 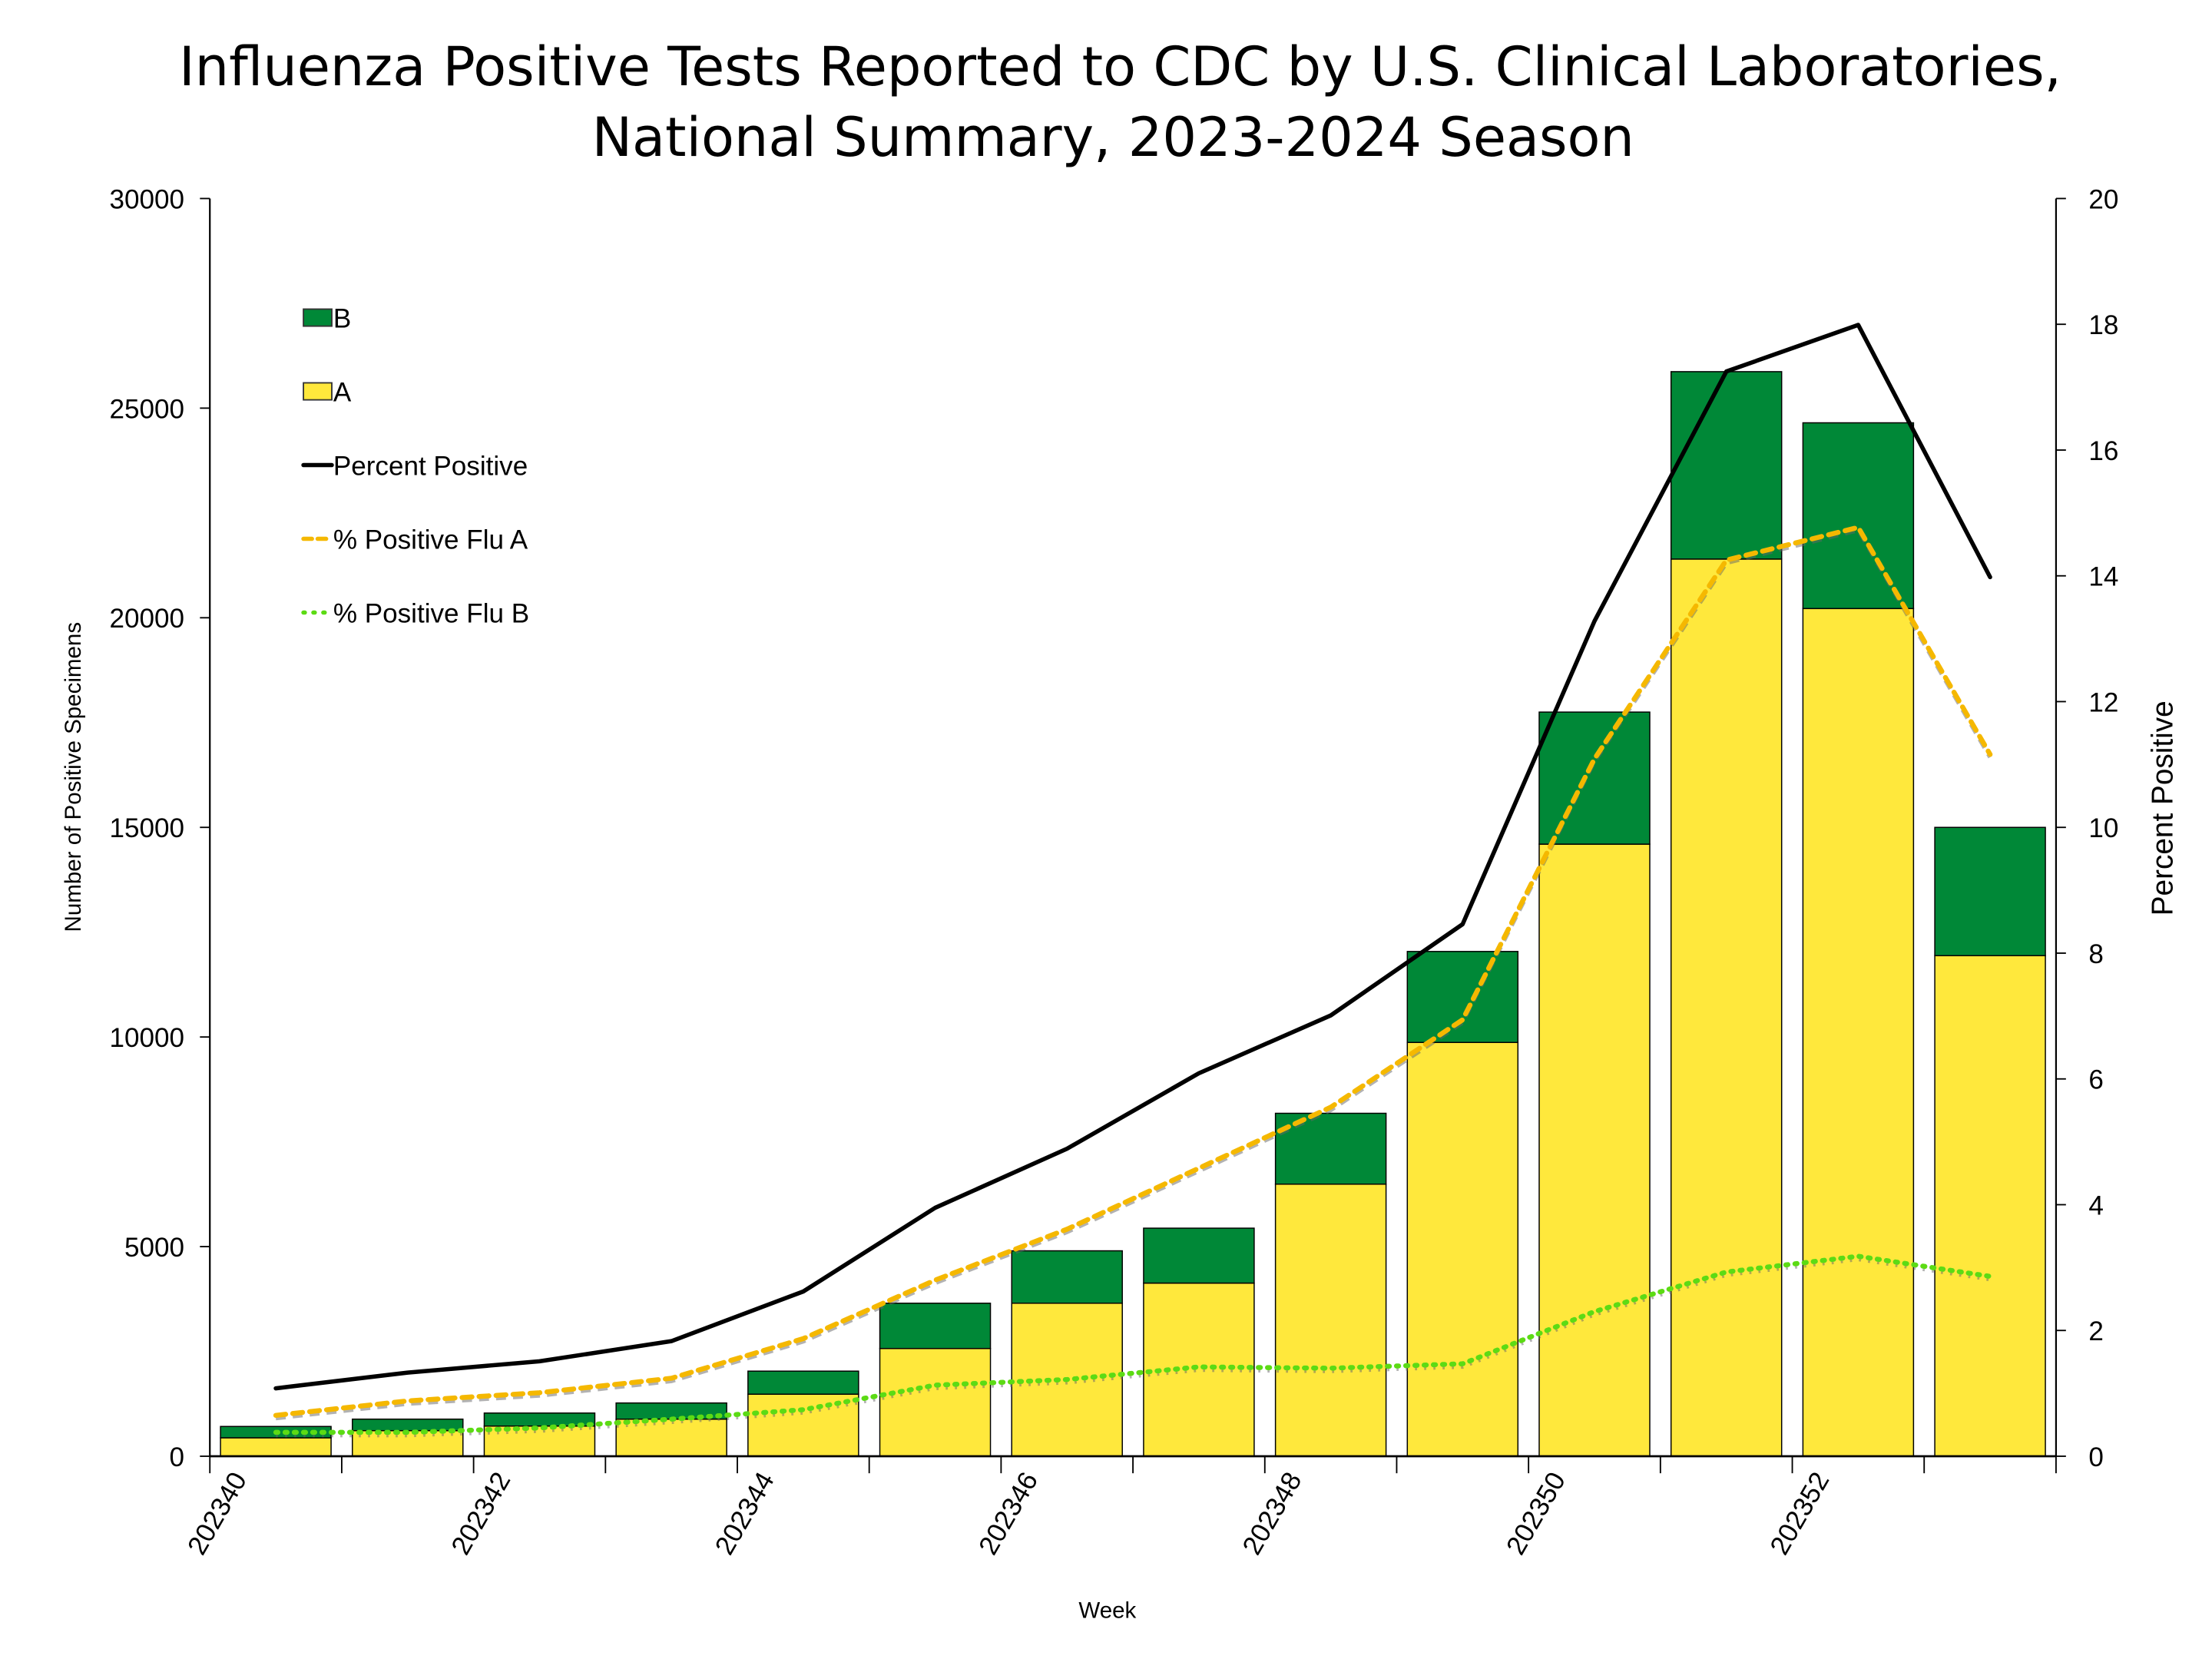 I want to click on legend-label: % Positive Flu B, so click(x=431, y=613).